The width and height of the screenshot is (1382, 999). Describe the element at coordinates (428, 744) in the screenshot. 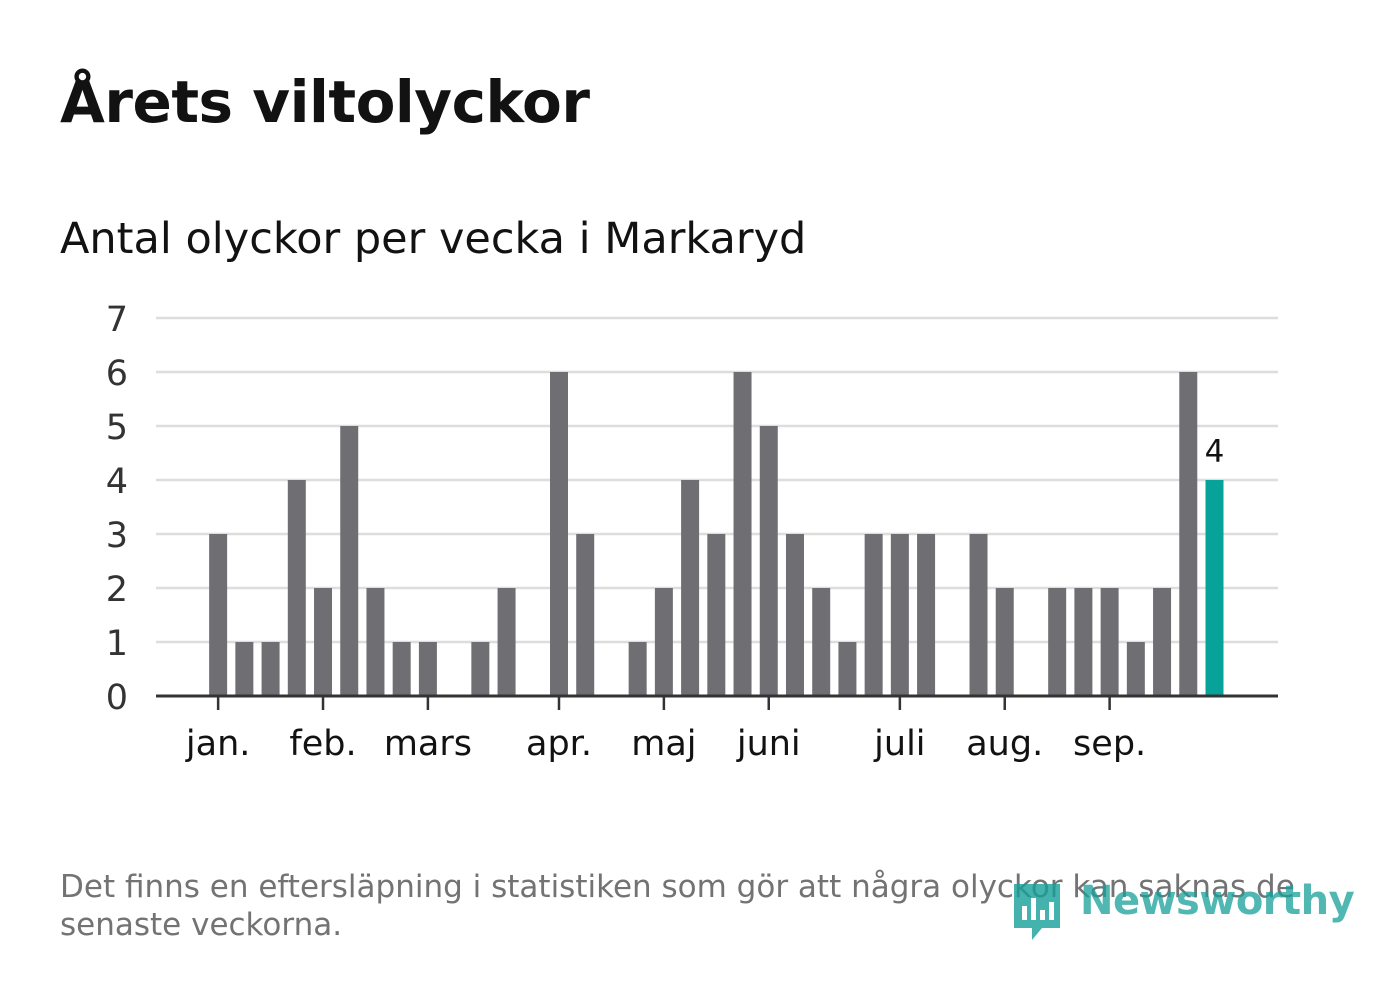

I see `x-tick-label: mars` at that location.